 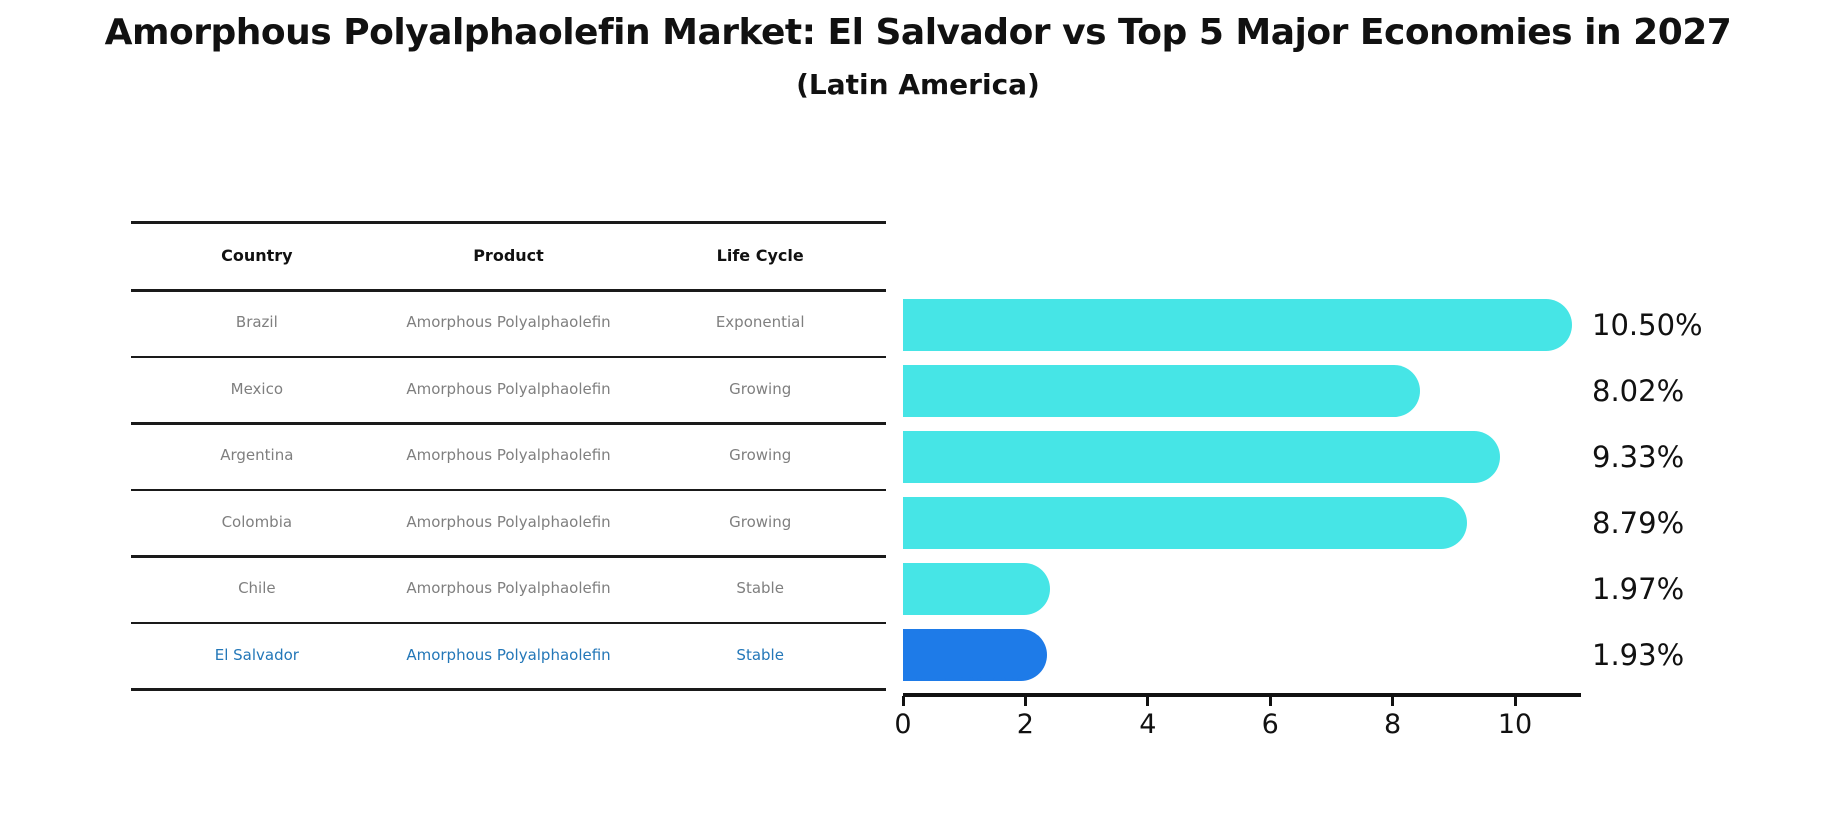 What do you see at coordinates (256, 654) in the screenshot?
I see `cell-country: El Salvador` at bounding box center [256, 654].